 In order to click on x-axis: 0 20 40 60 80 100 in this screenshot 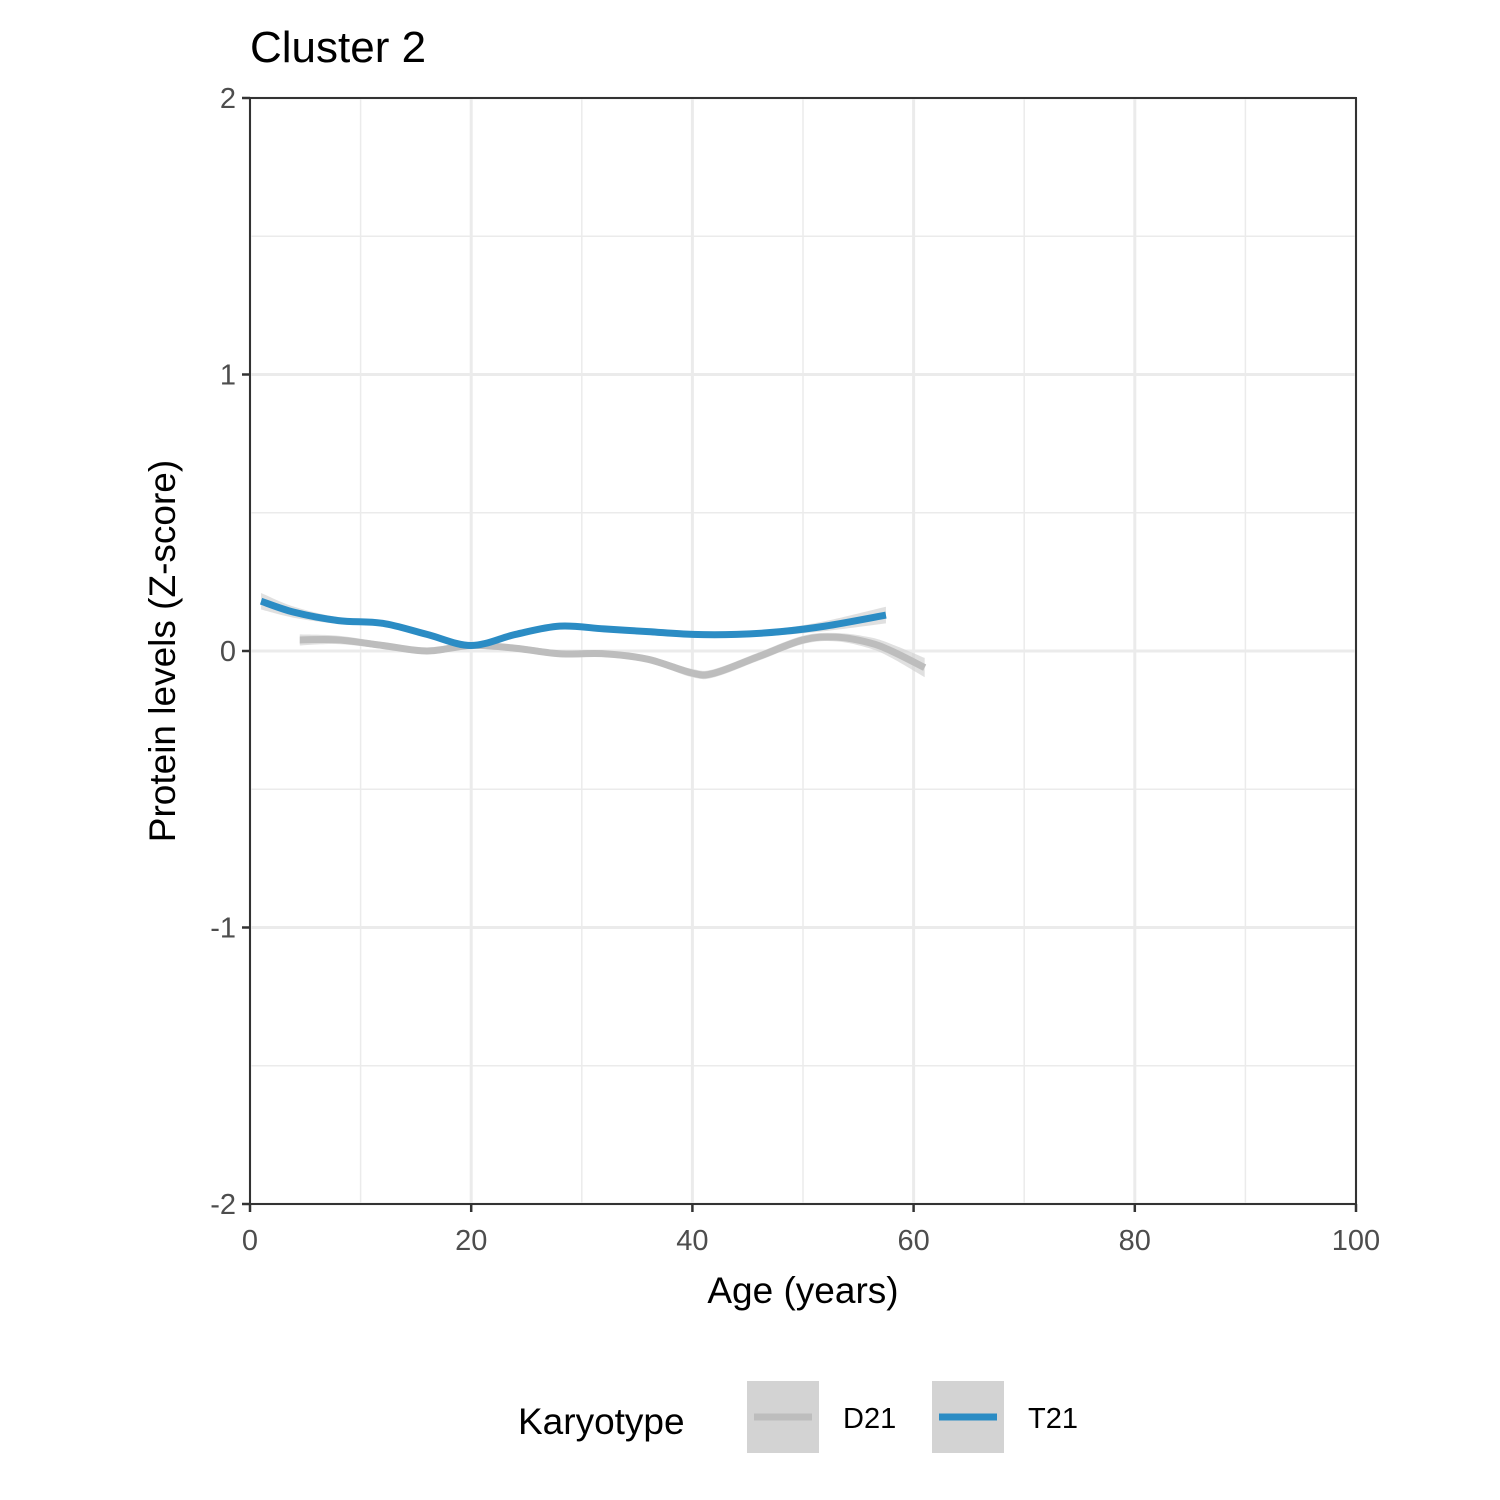, I will do `click(811, 1230)`.